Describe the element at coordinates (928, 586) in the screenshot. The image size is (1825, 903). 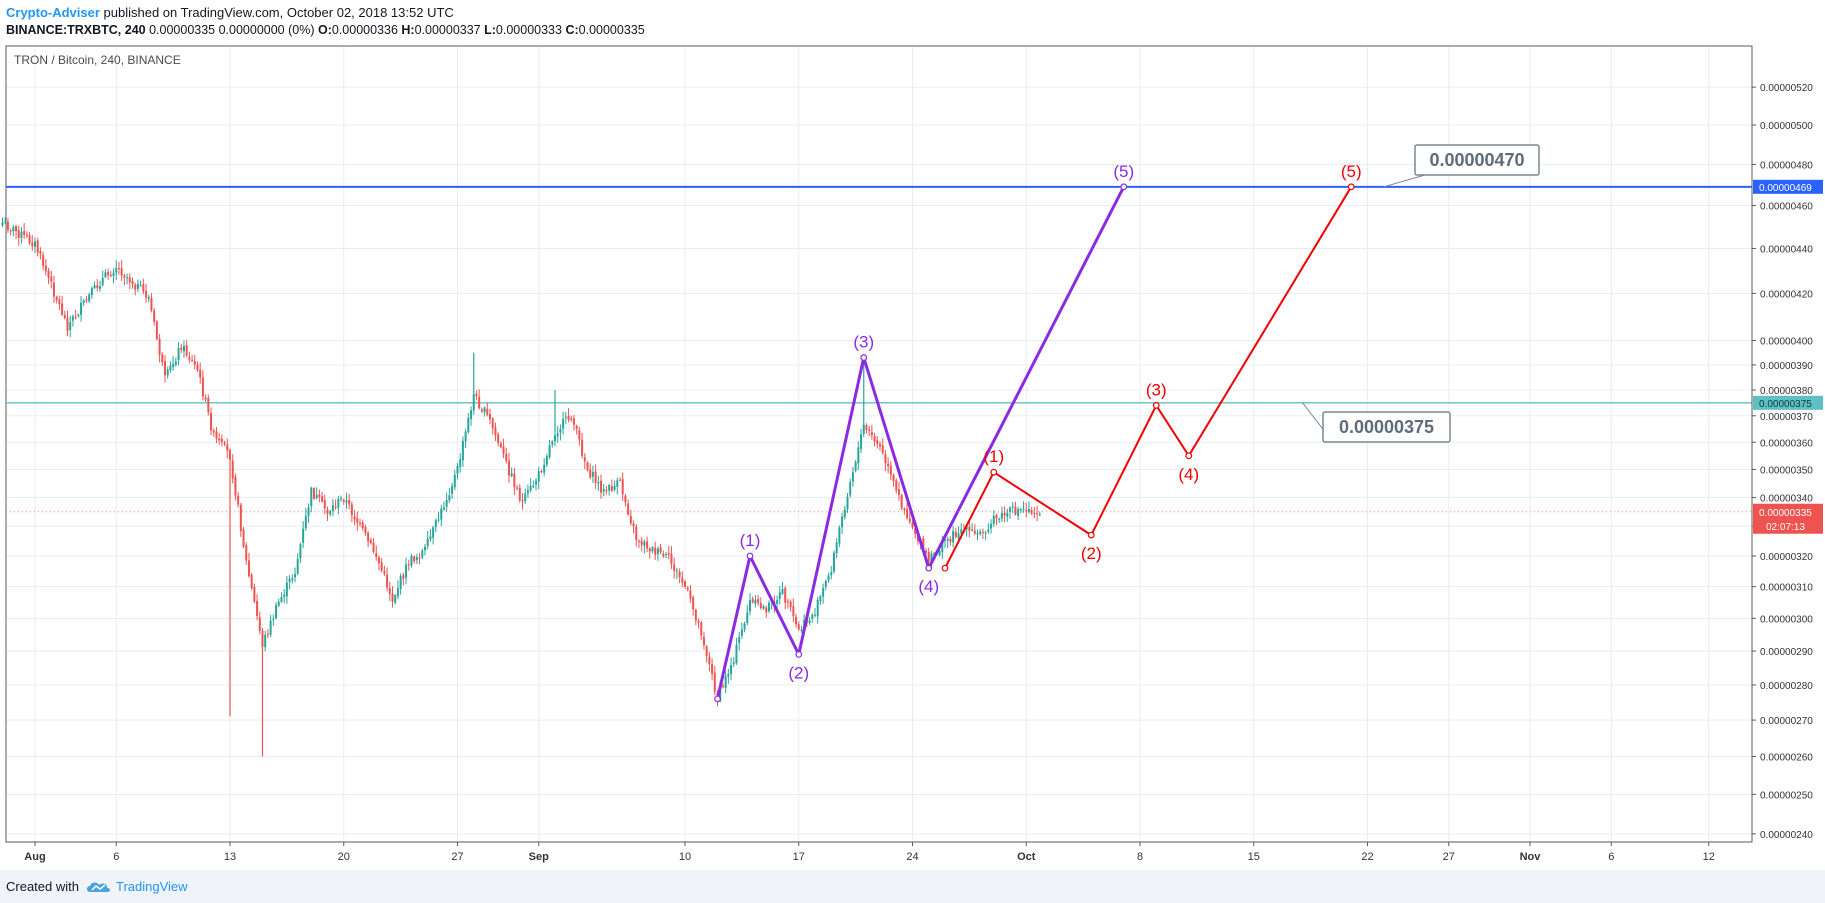
I see `wave-purple-label: (4)` at that location.